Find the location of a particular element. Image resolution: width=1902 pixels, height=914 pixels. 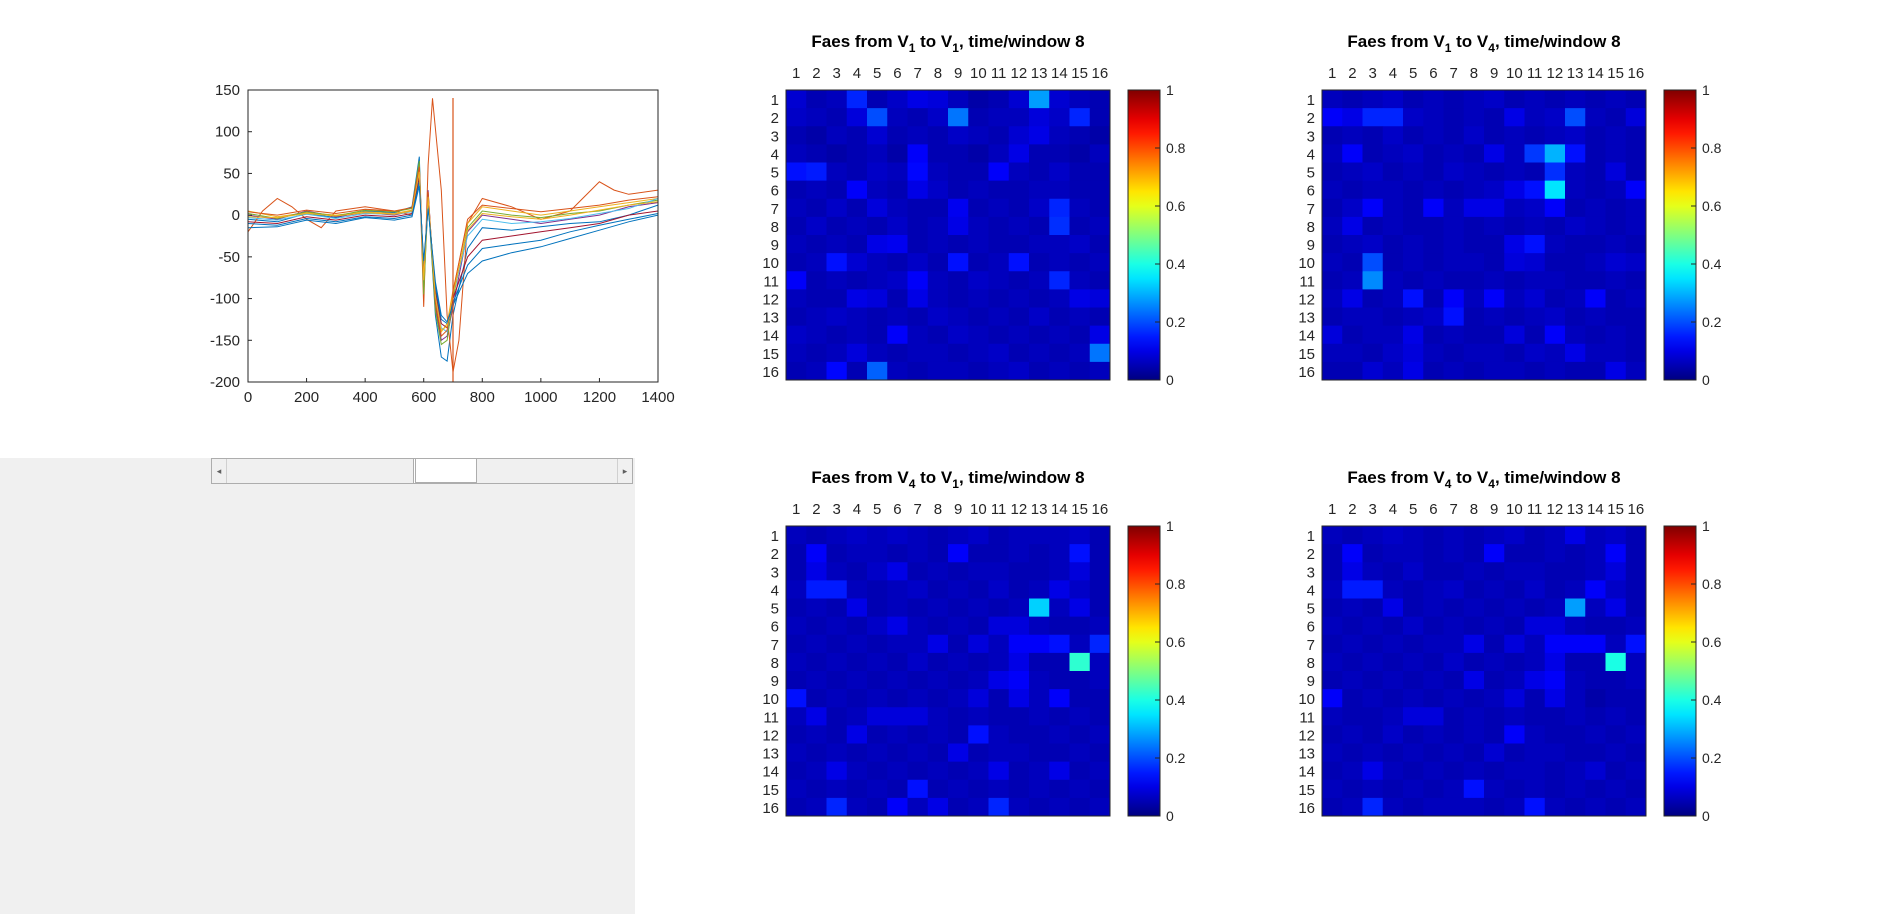

scroll-left-arrow-icon: ◂ is located at coordinates (219, 471).